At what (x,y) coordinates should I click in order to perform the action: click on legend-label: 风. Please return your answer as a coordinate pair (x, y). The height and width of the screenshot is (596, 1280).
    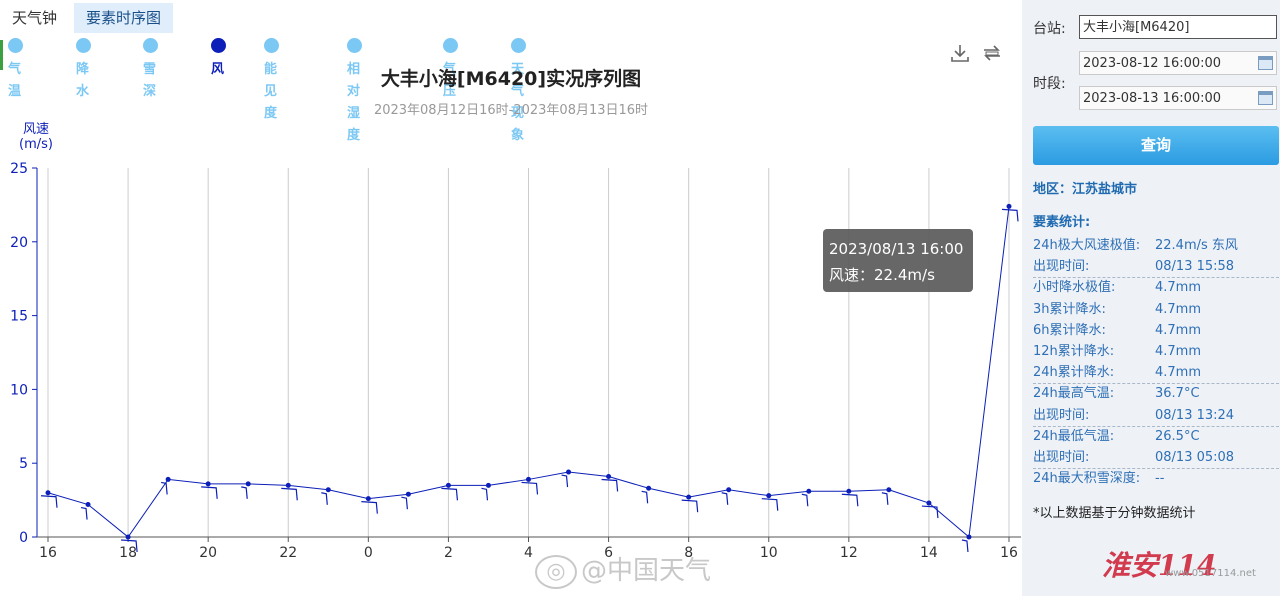
    Looking at the image, I should click on (218, 69).